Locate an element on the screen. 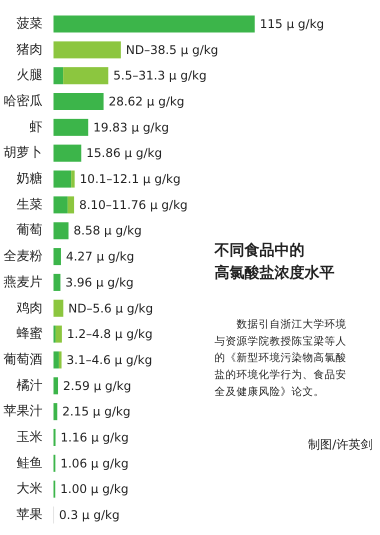  y-tick-label: 生菜 is located at coordinates (29, 204).